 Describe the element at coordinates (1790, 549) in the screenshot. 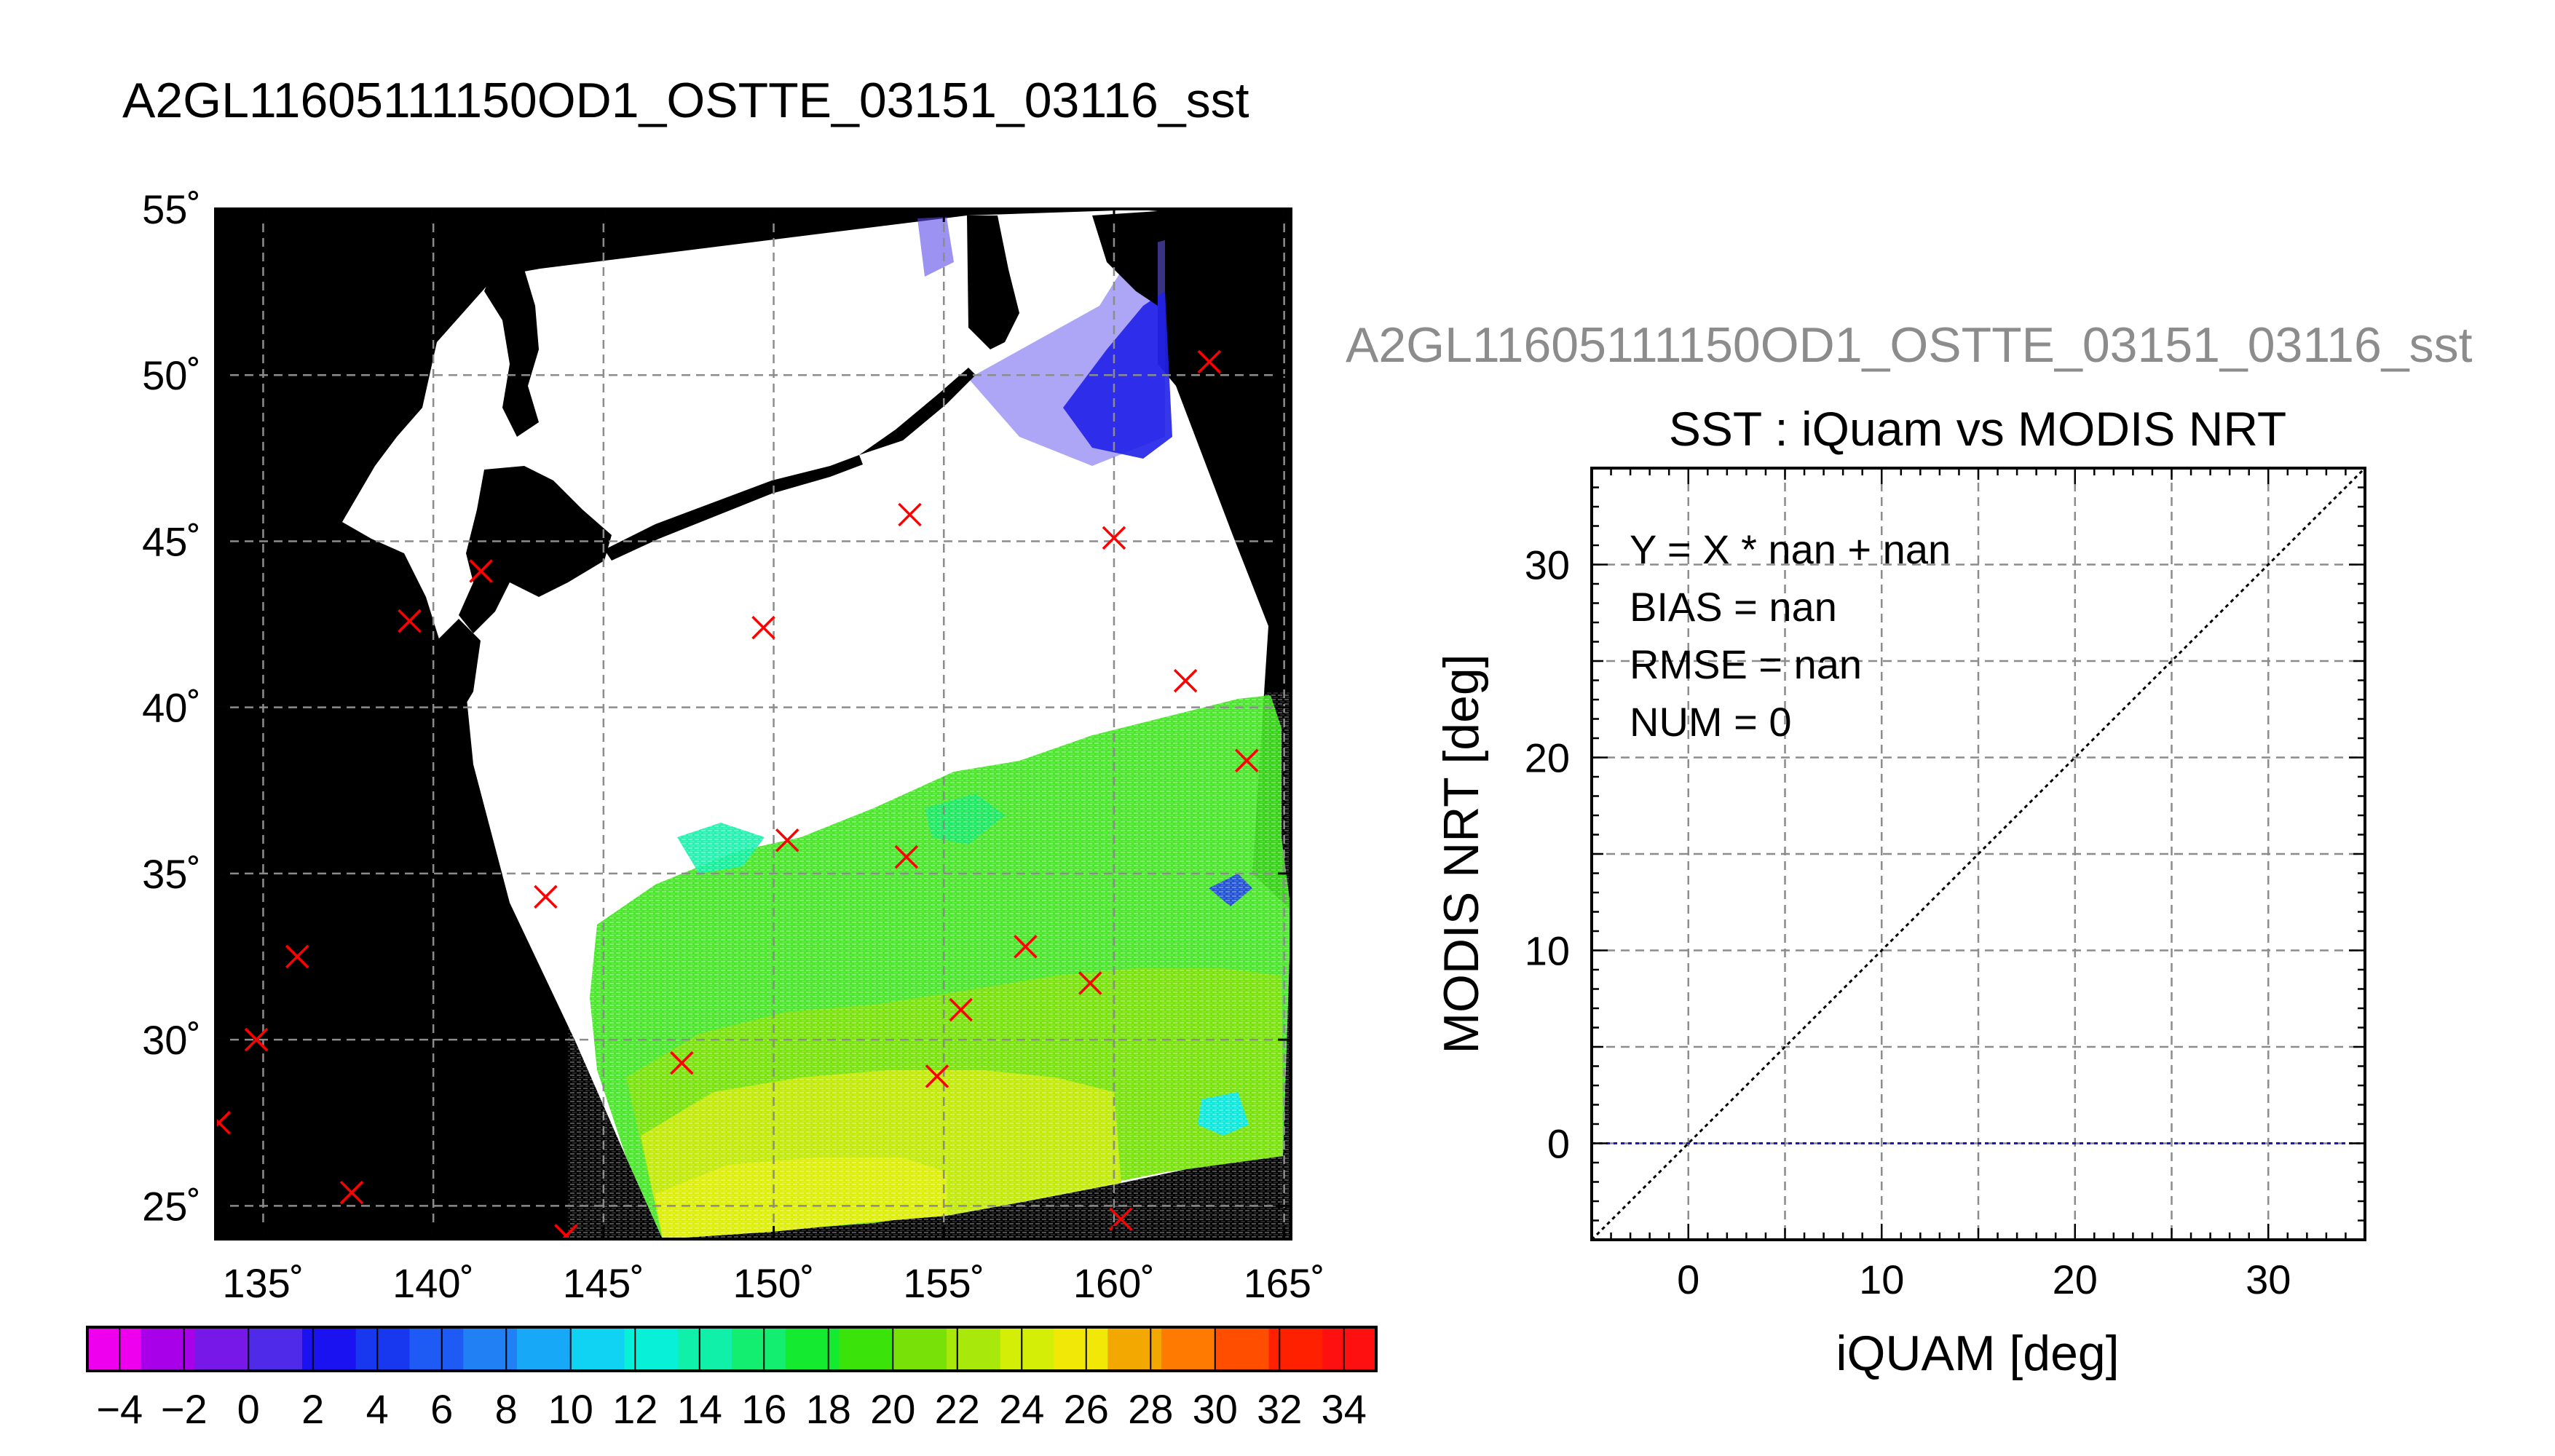

I see `stats-fit: Y = X * nan + nan` at that location.